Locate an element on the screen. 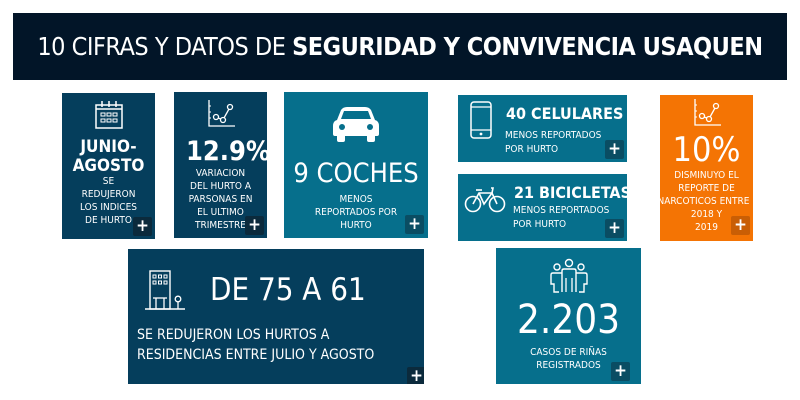 The width and height of the screenshot is (800, 400). title-bold: SEGURIDAD Y CONVIVENCIA USAQUEN is located at coordinates (527, 46).